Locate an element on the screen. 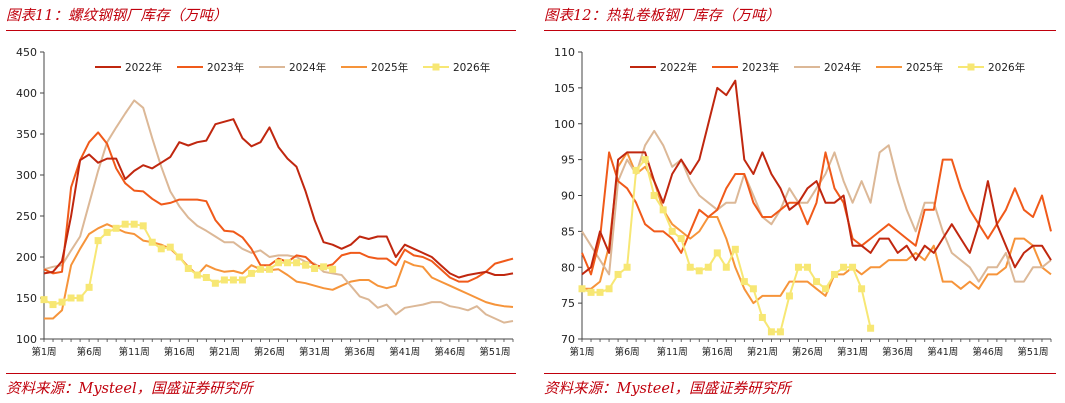  x-tick-label: 第21周 is located at coordinates (762, 352).